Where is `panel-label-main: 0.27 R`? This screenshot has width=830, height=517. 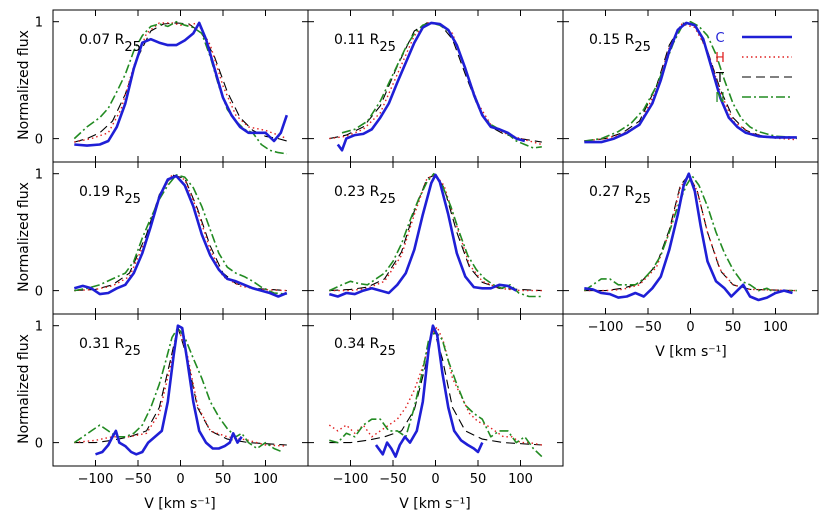 panel-label-main: 0.27 R is located at coordinates (612, 192).